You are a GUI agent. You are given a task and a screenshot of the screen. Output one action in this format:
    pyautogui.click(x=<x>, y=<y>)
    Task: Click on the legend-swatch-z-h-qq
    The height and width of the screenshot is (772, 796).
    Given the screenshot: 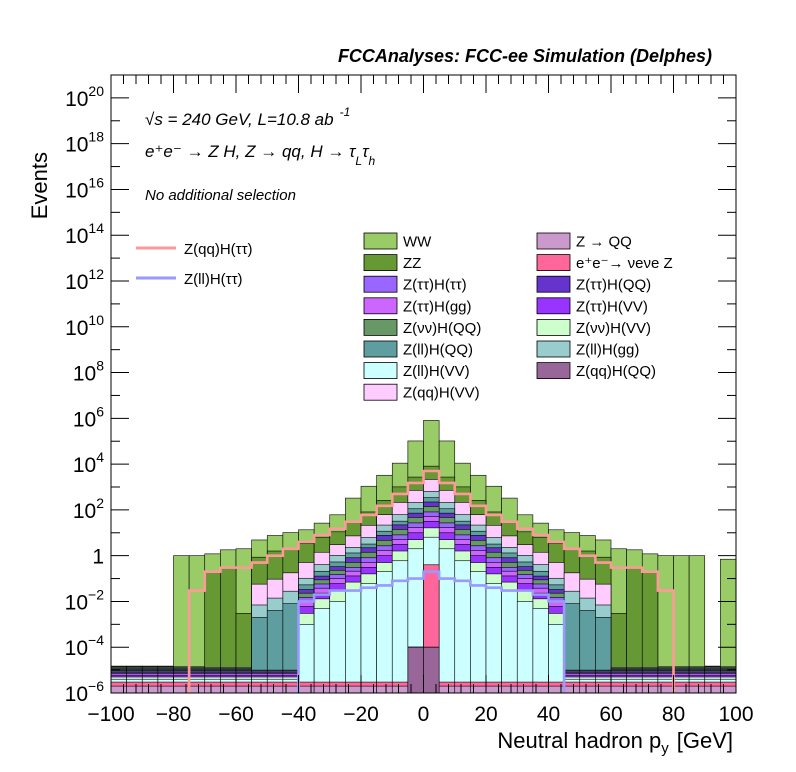 What is the action you would take?
    pyautogui.click(x=380, y=327)
    